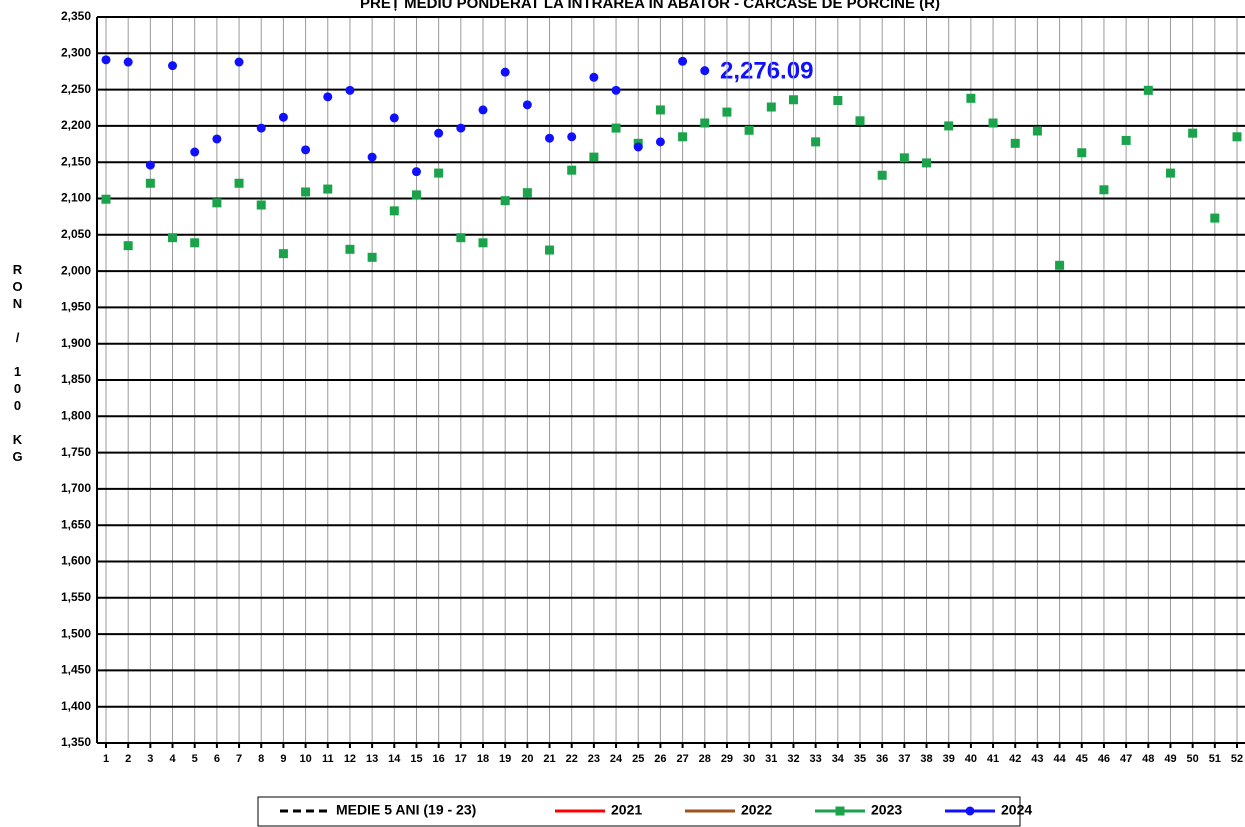 This screenshot has width=1245, height=827. What do you see at coordinates (1059, 759) in the screenshot?
I see `x-tick-label: 44` at bounding box center [1059, 759].